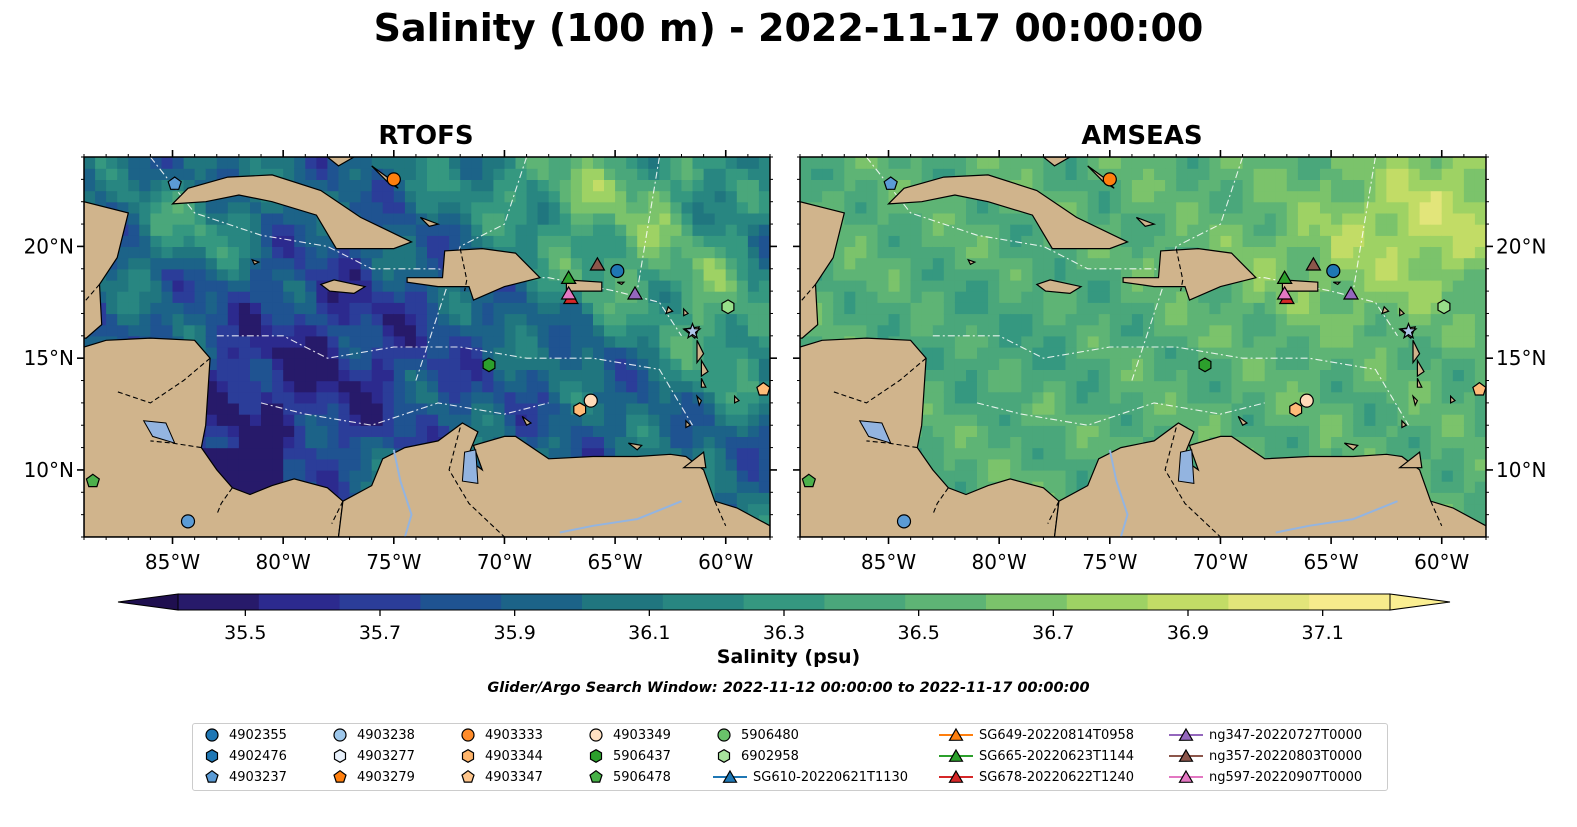 Image resolution: width=1577 pixels, height=827 pixels. I want to click on lake-maracaibo, so click(470, 466).